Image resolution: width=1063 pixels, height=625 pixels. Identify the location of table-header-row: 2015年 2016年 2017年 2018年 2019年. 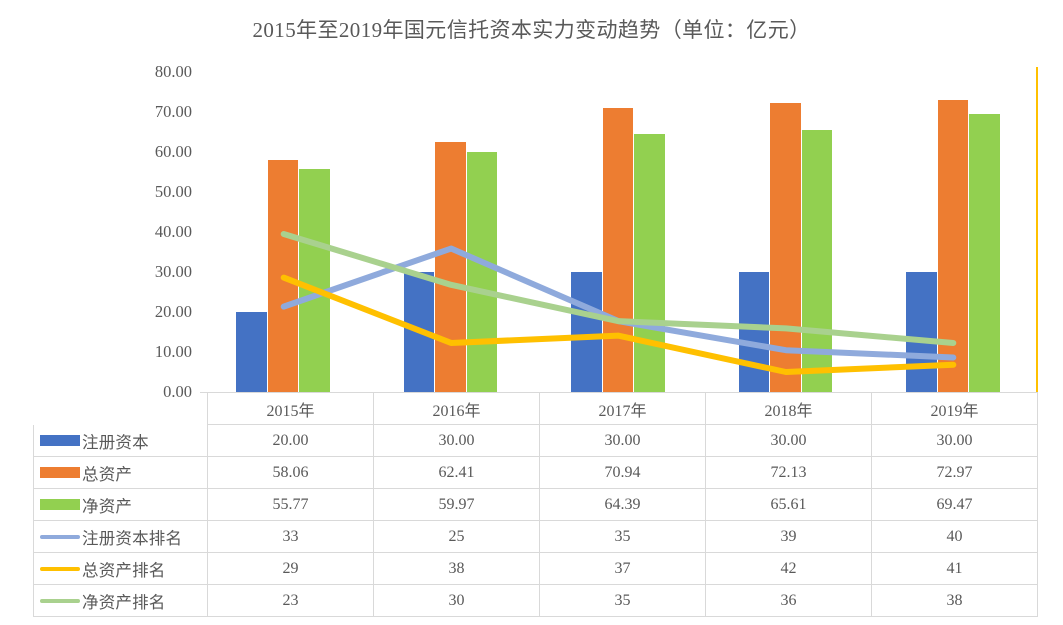
(535, 408).